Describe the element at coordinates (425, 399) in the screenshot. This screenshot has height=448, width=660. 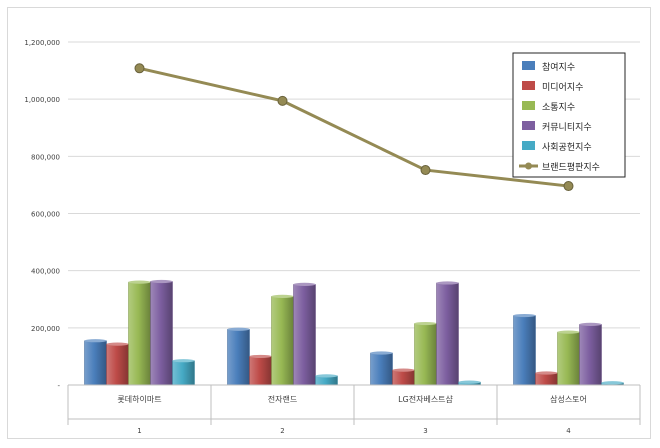
I see `category-label: LG전자베스트샵` at that location.